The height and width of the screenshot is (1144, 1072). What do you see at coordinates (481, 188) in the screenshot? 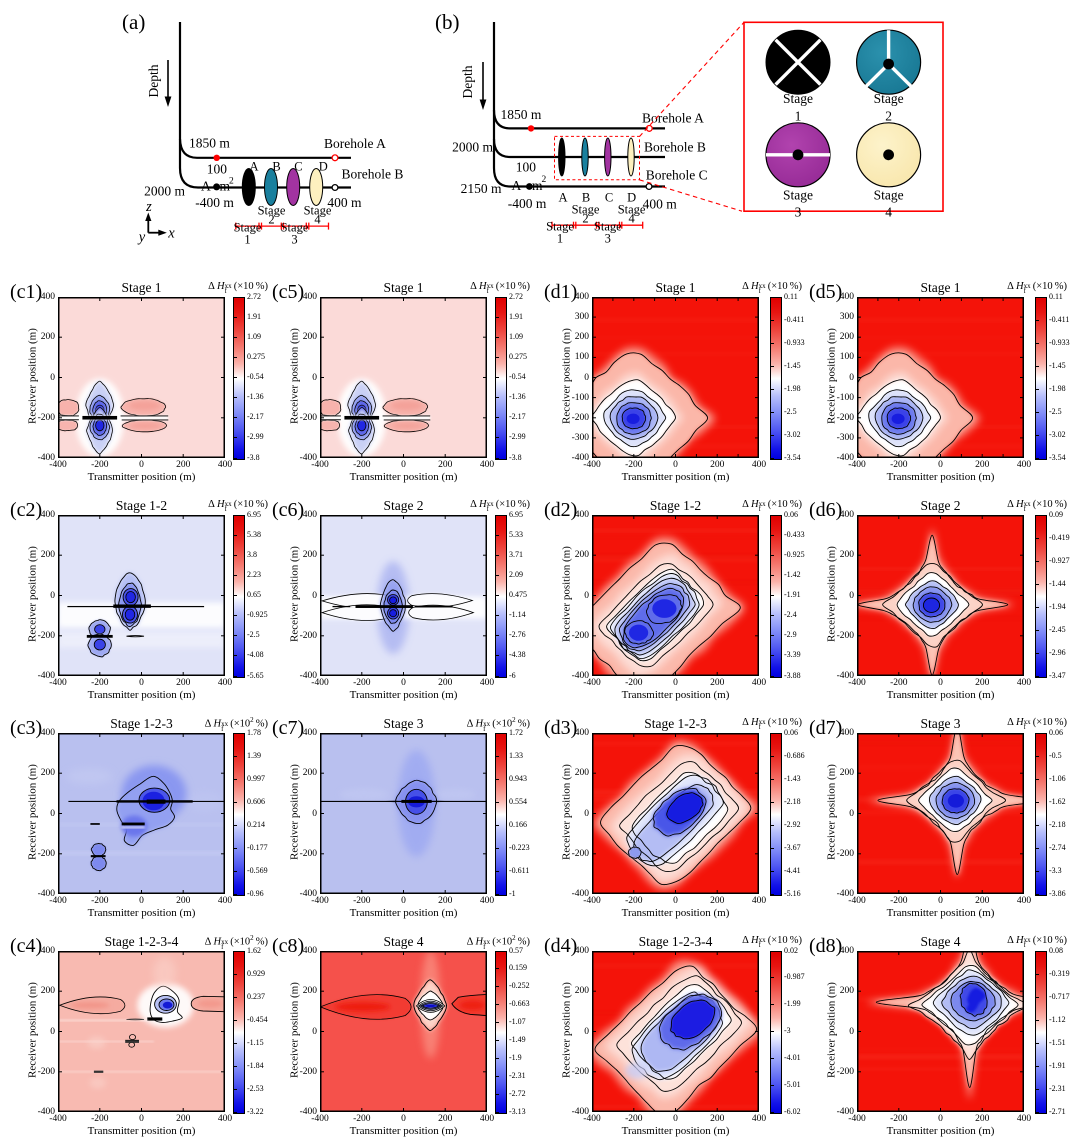
I see `svg-text: 2150 m` at bounding box center [481, 188].